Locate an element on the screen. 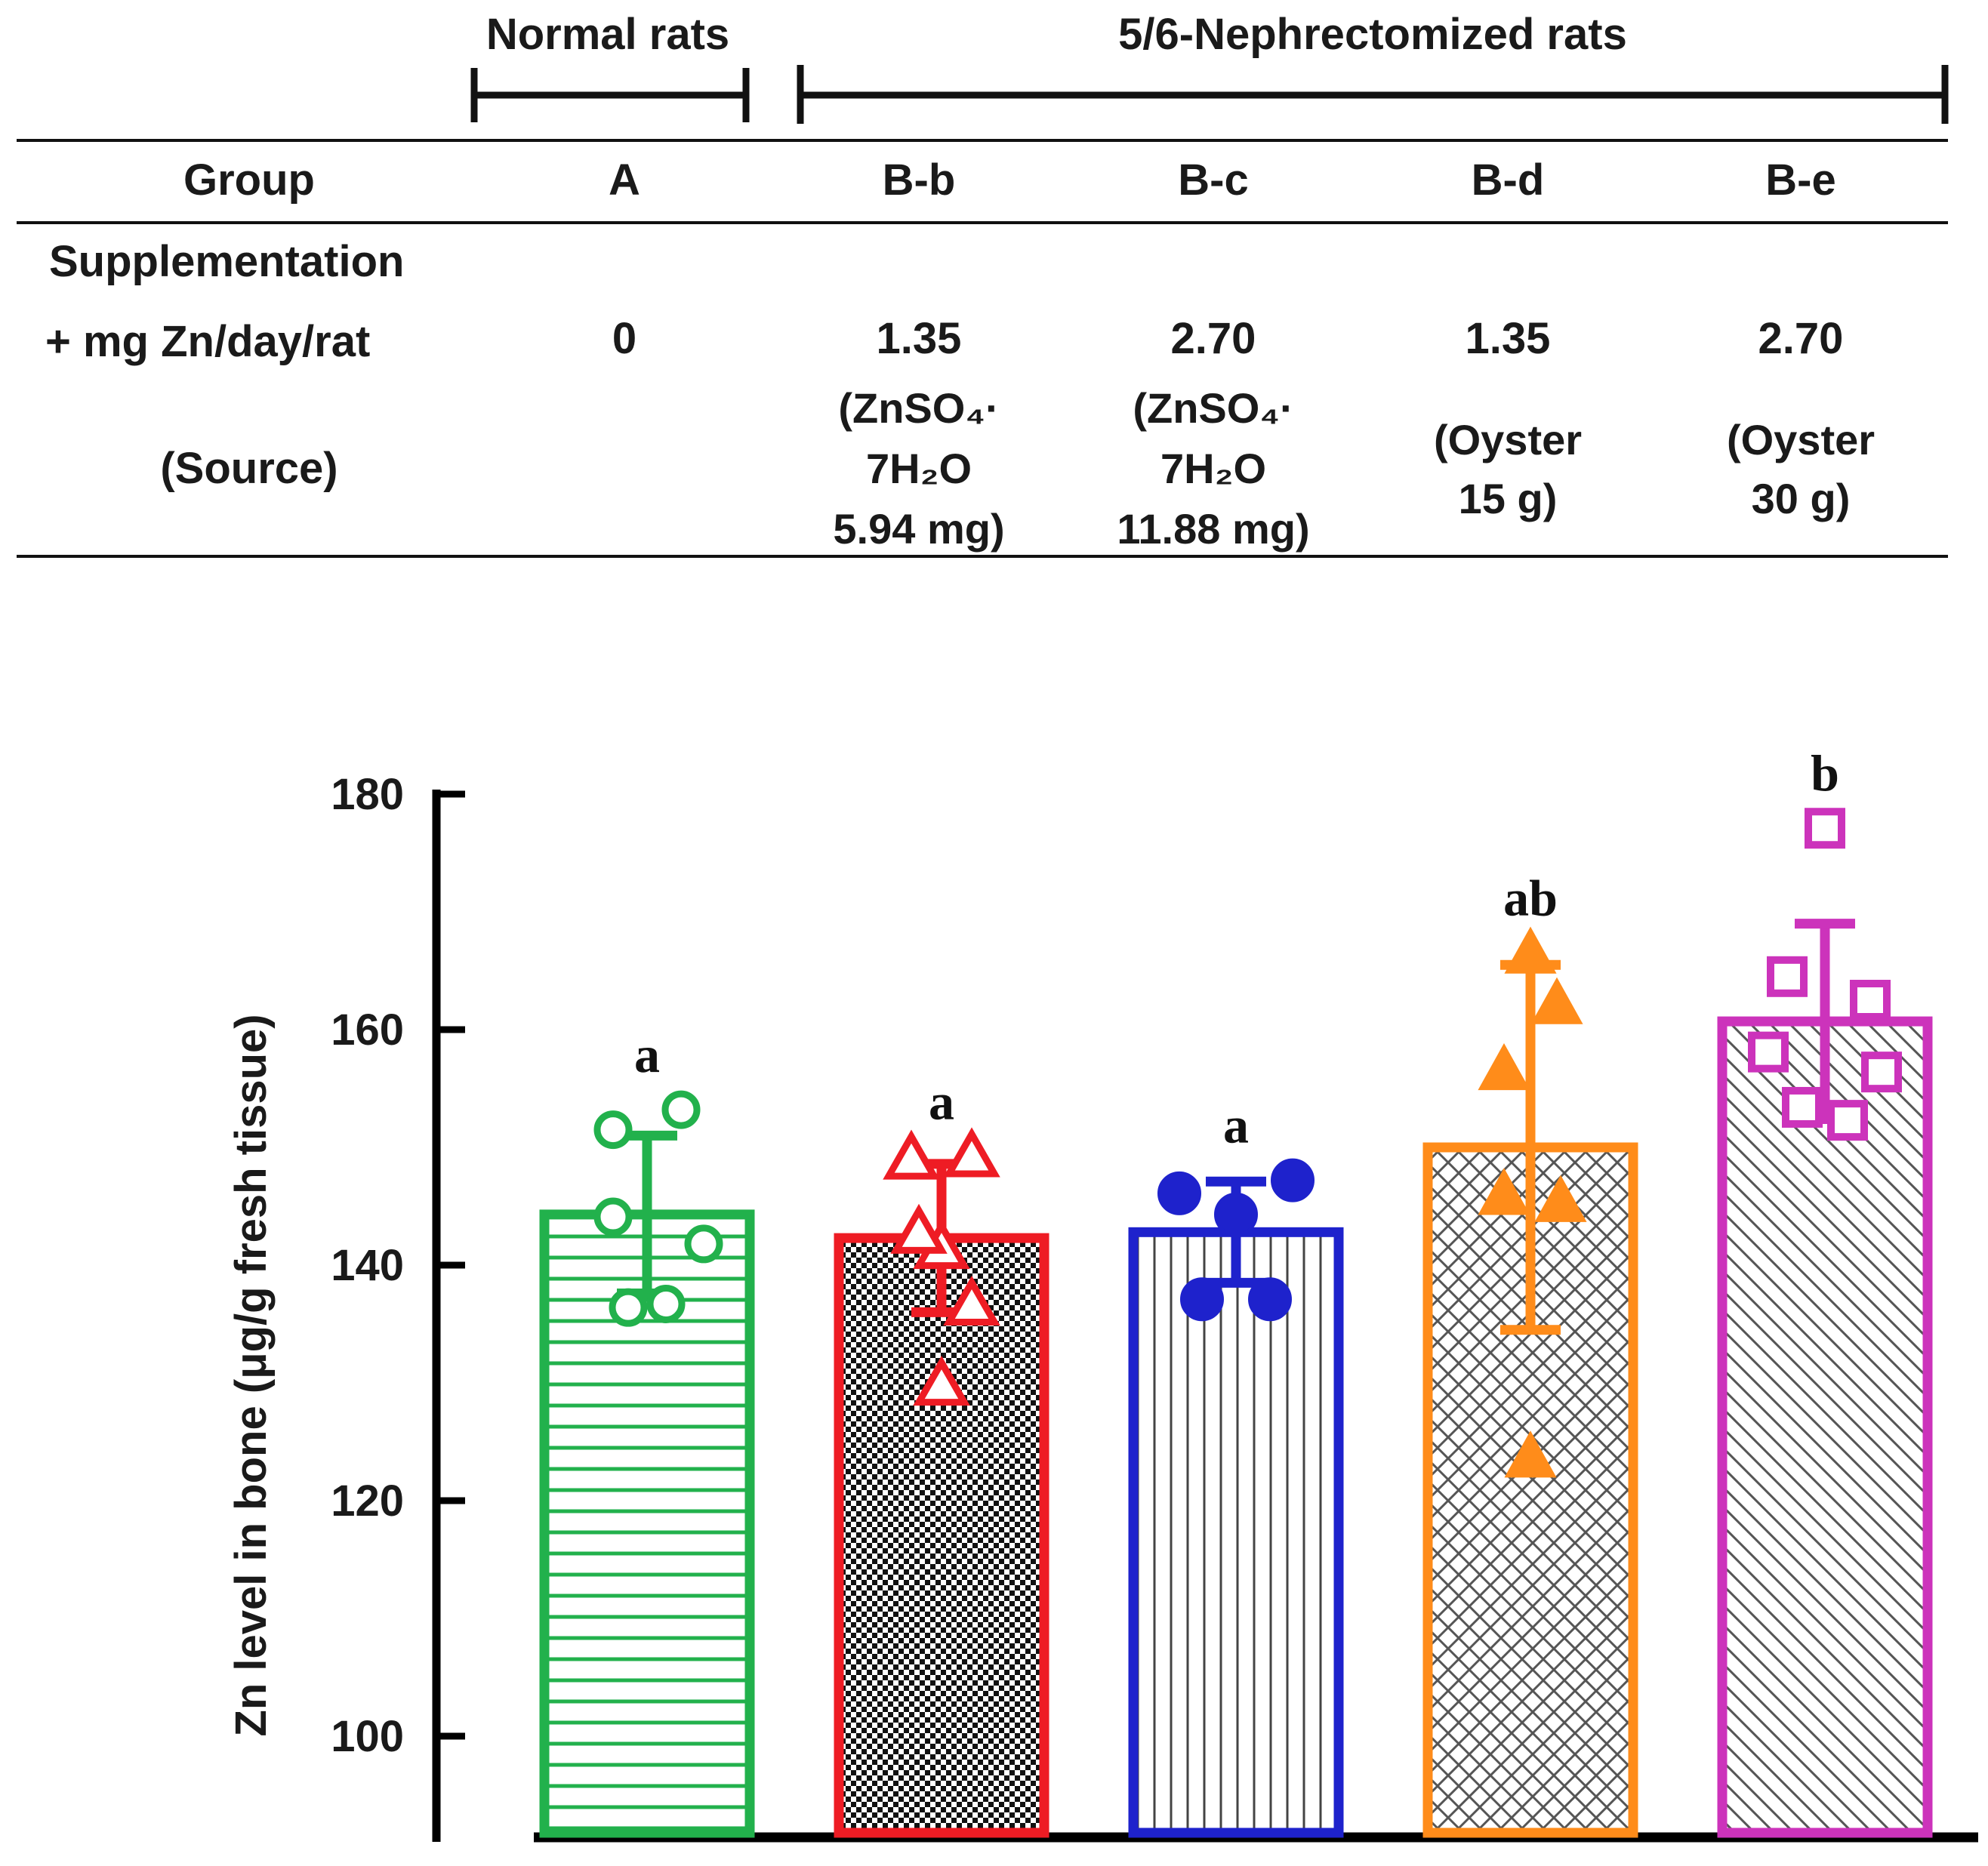 This screenshot has height=1866, width=1988. bar-A is located at coordinates (647, 1523).